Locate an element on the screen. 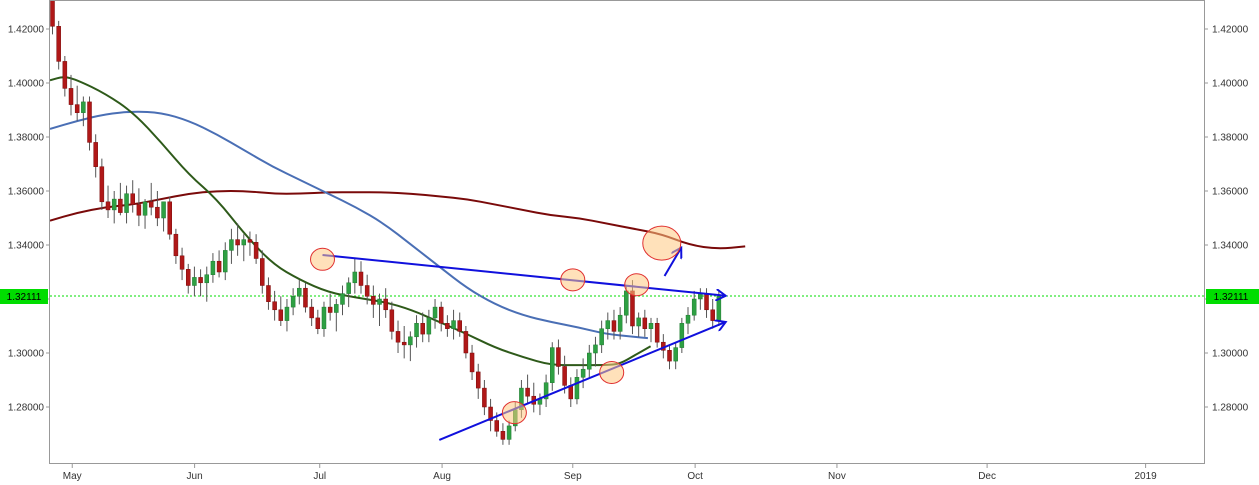  y-tick-label-right: 1.36000 is located at coordinates (1230, 192).